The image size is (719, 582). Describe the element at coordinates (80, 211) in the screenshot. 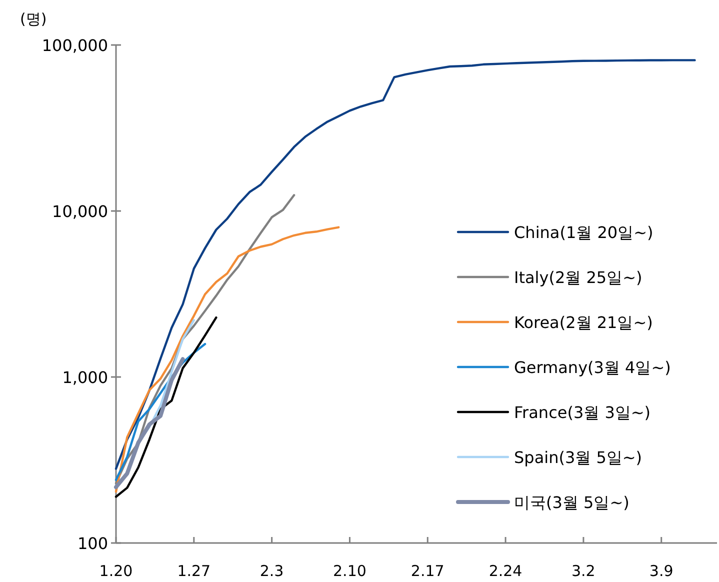

I see `y-tick-label: 10,000` at that location.